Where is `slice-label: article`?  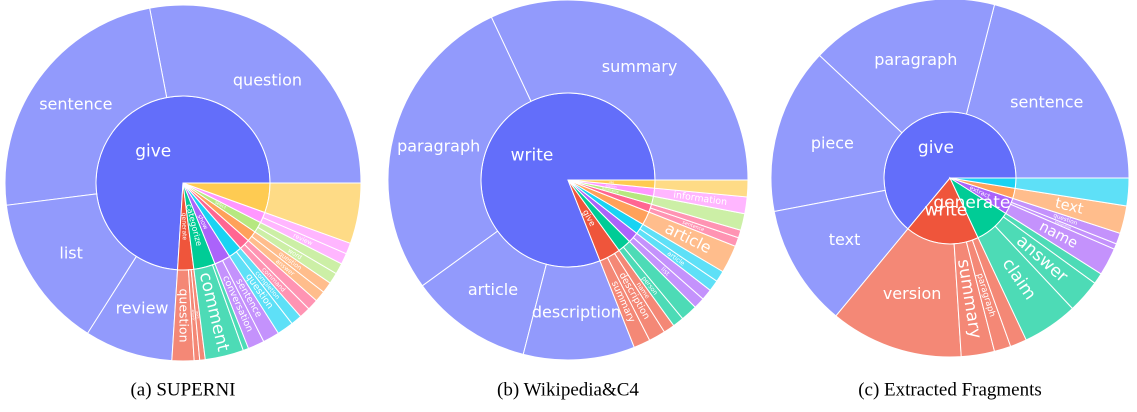 slice-label: article is located at coordinates (493, 289).